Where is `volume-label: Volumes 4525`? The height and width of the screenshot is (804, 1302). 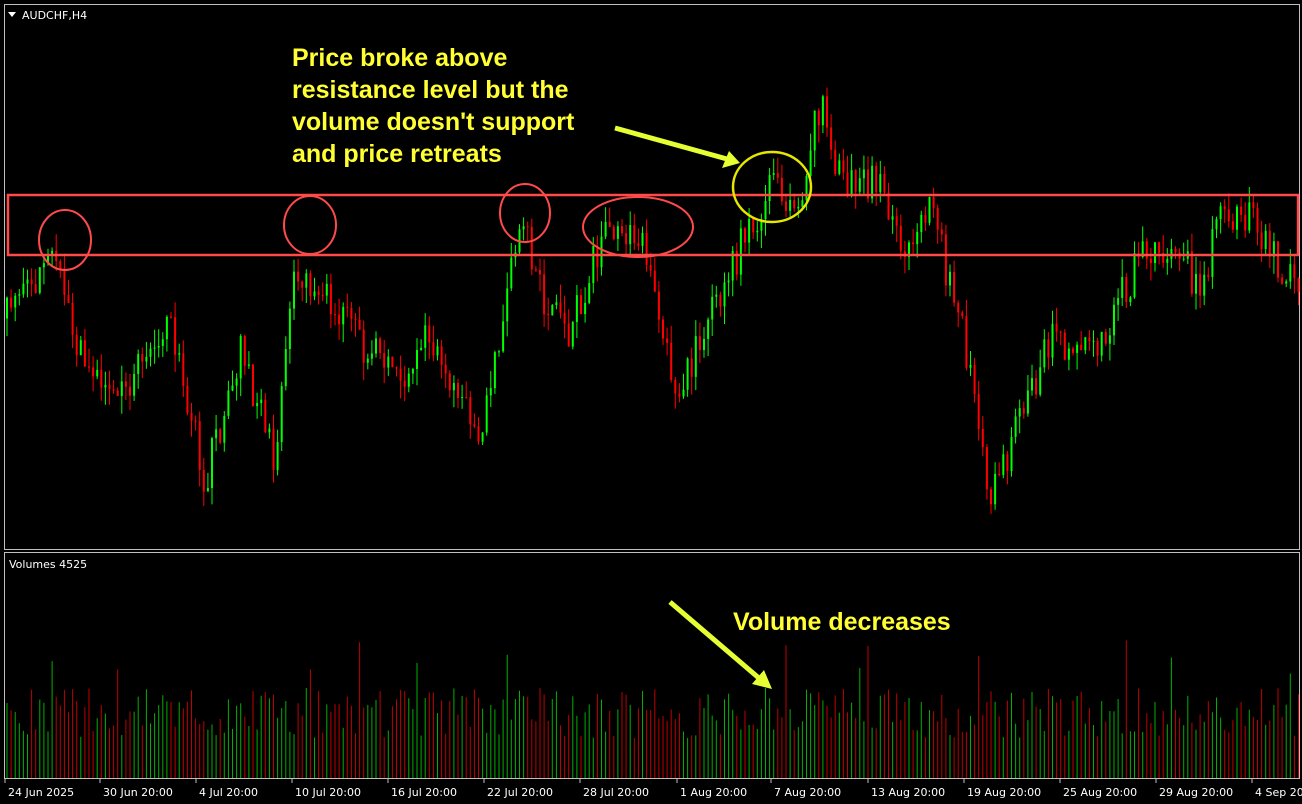
volume-label: Volumes 4525 is located at coordinates (48, 564).